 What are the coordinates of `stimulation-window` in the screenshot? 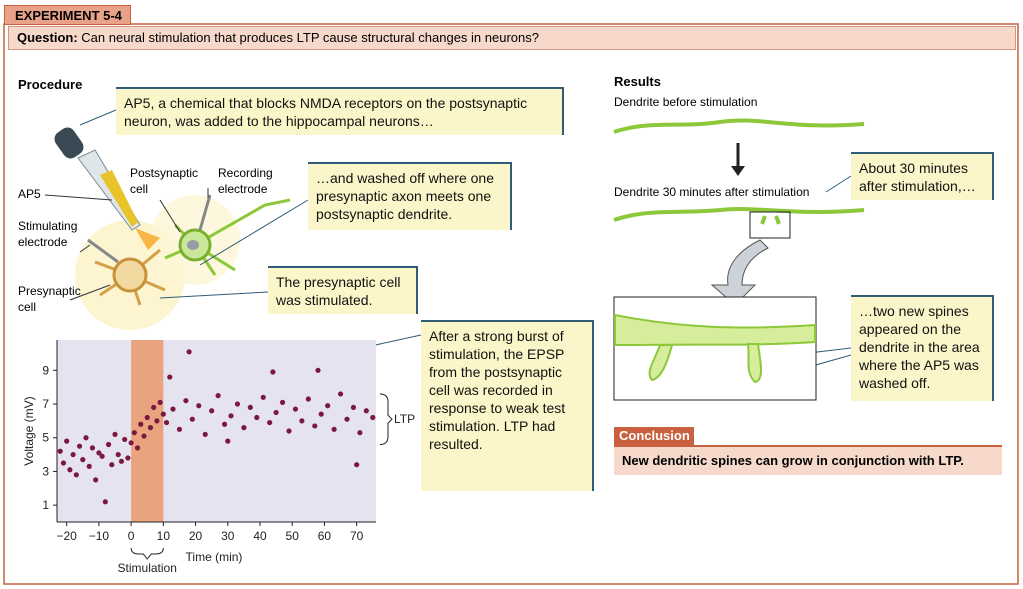 It's located at (147, 431).